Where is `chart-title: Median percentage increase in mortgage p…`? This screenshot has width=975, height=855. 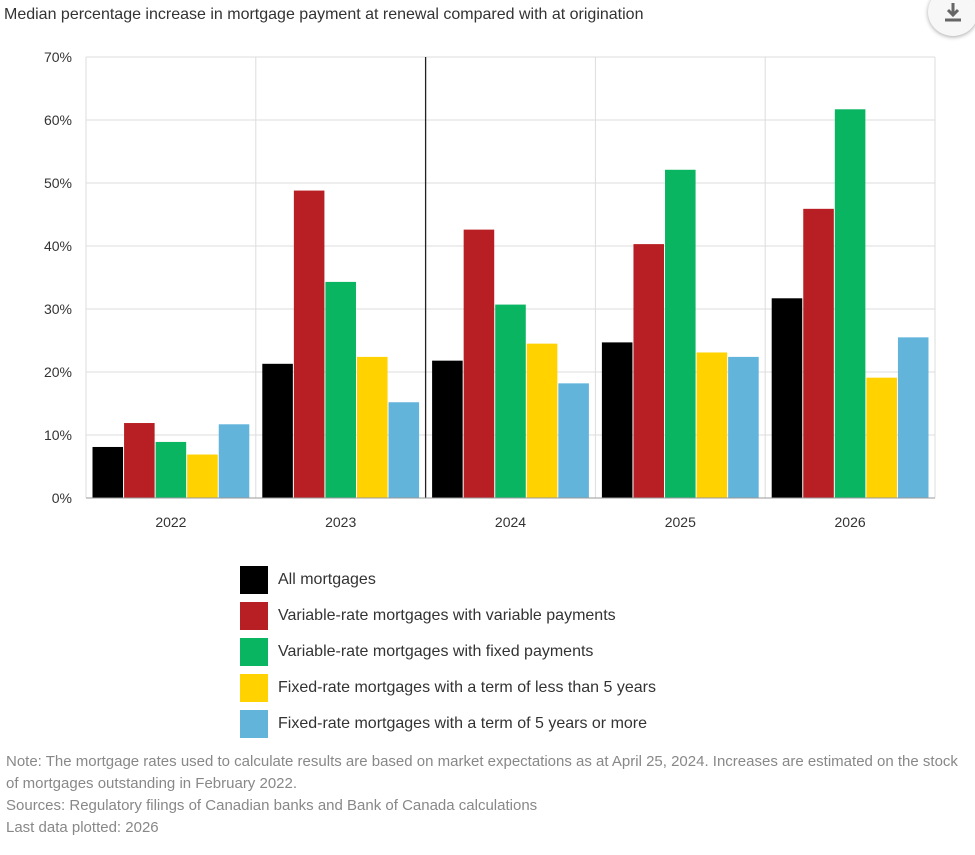
chart-title: Median percentage increase in mortgage p… is located at coordinates (324, 14).